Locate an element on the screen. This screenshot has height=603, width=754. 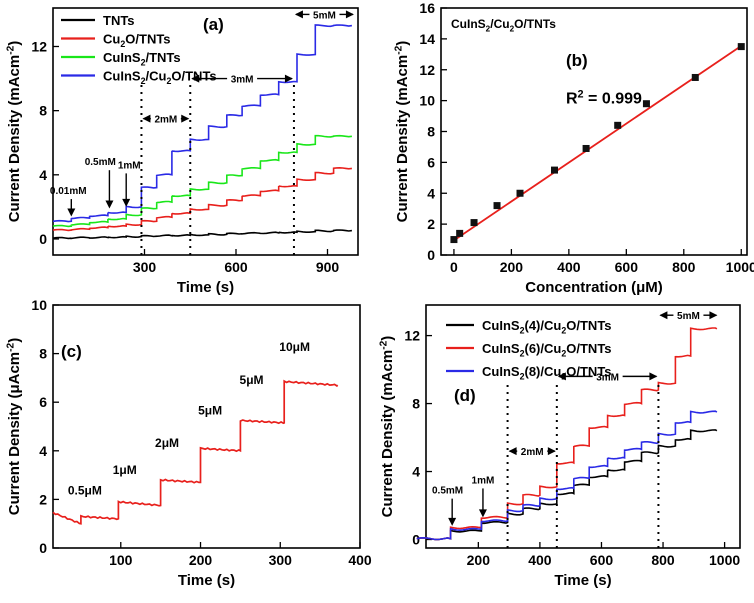
panel-label: (c) is located at coordinates (71, 351).